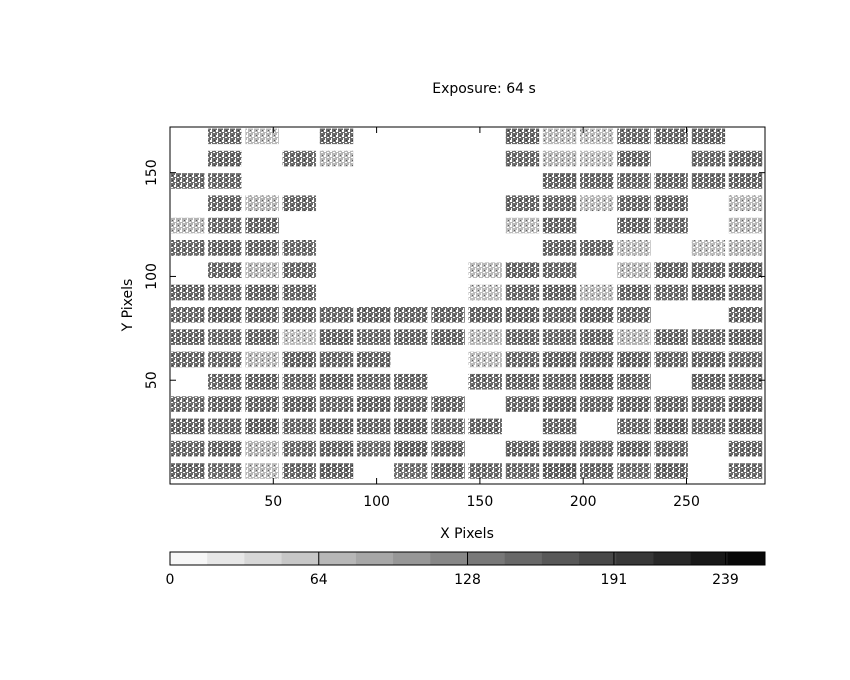 The image size is (850, 680). What do you see at coordinates (480, 502) in the screenshot?
I see `x-tick-label: 150` at bounding box center [480, 502].